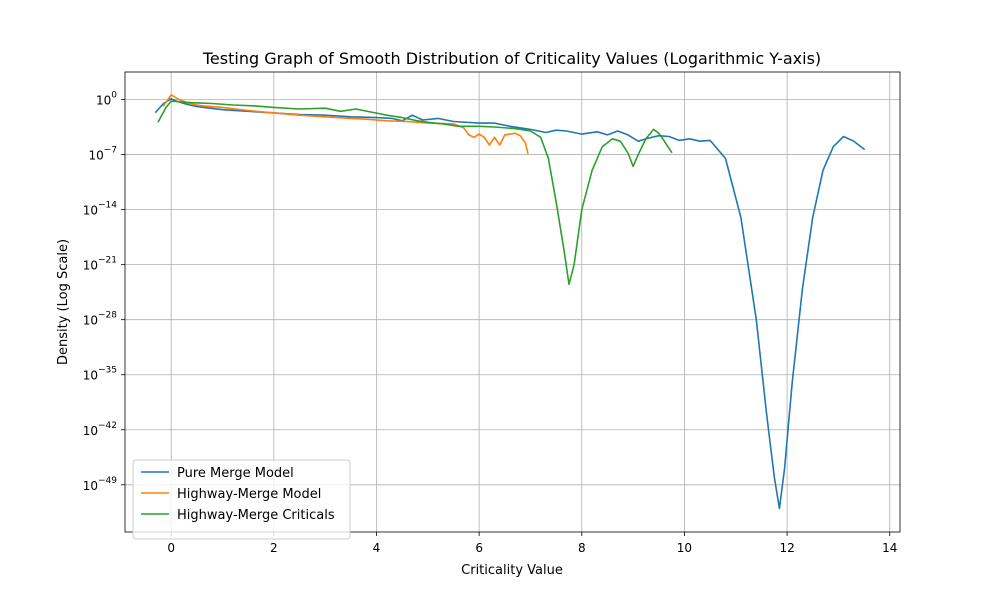 Image resolution: width=1000 pixels, height=600 pixels. Describe the element at coordinates (104, 292) in the screenshot. I see `y-axis: 100 10−7 10⁻¹⁴ 10⁻²¹ 10⁻²⁸ 10⁻³⁵ 10⁻⁴² 10⁻⁴⁹` at that location.